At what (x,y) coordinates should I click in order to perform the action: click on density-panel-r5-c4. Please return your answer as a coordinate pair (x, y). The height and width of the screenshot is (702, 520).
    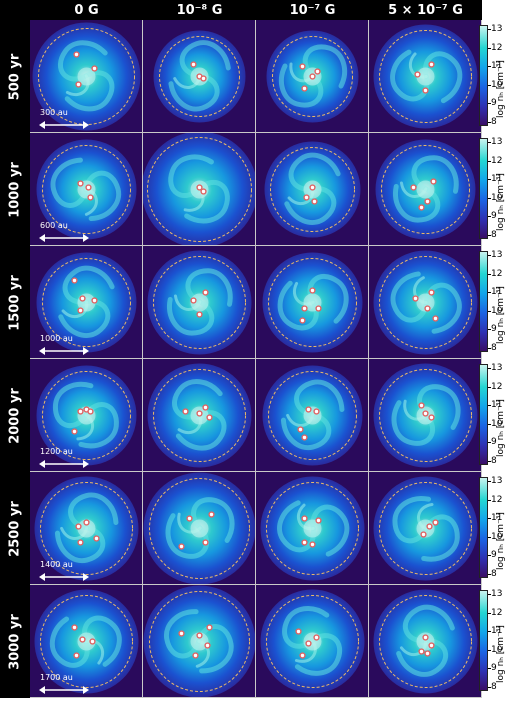
    Looking at the image, I should click on (425, 528).